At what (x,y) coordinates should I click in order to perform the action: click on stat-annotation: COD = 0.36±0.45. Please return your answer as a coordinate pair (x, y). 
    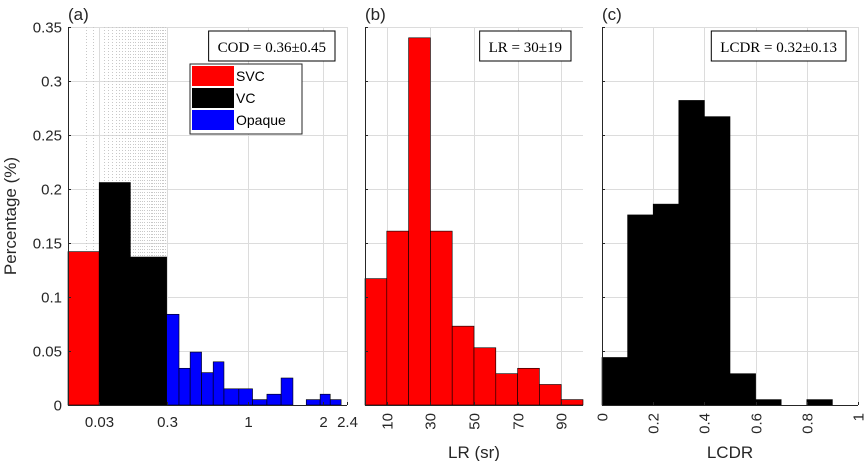
    Looking at the image, I should click on (272, 46).